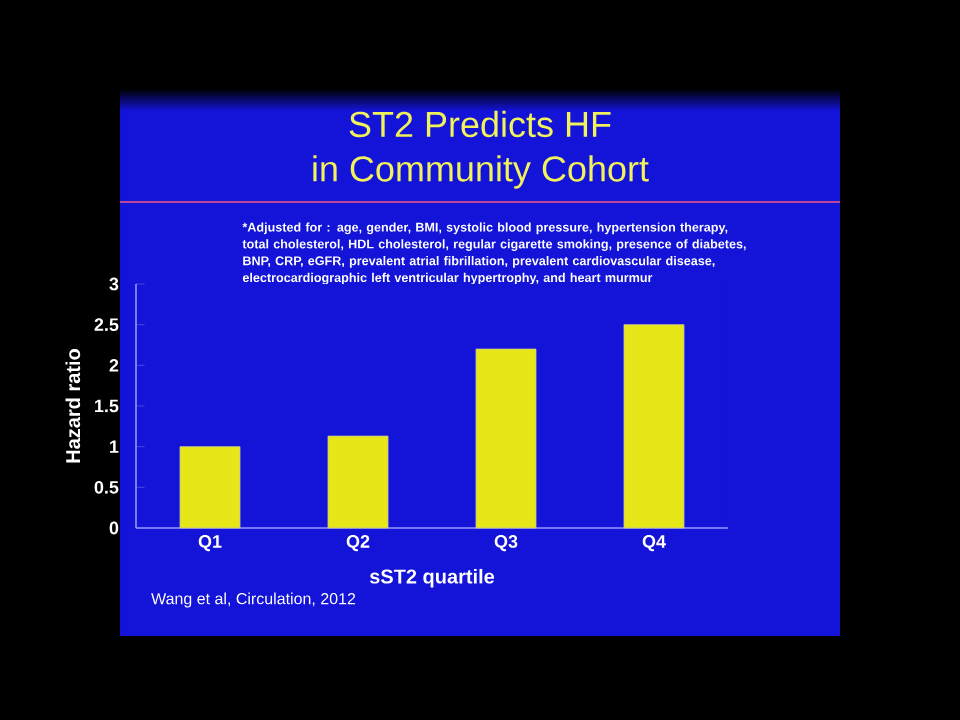 Image resolution: width=960 pixels, height=720 pixels. Describe the element at coordinates (106, 487) in the screenshot. I see `y-tick-label: 0.5` at that location.